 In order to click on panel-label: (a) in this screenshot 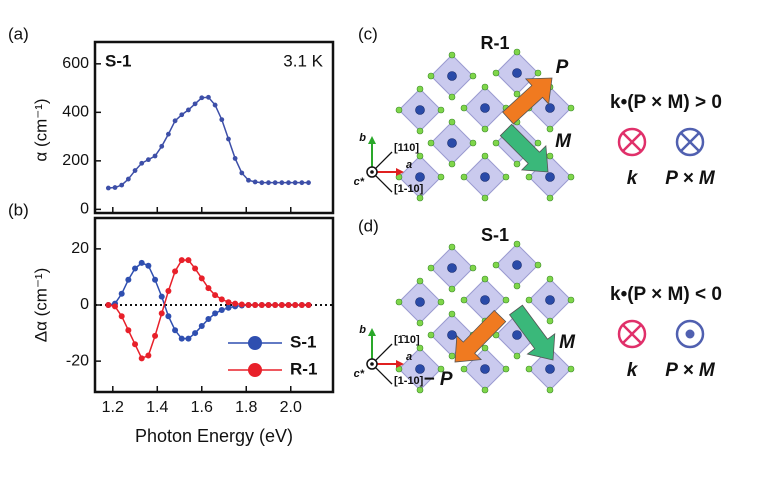, I will do `click(18, 33)`.